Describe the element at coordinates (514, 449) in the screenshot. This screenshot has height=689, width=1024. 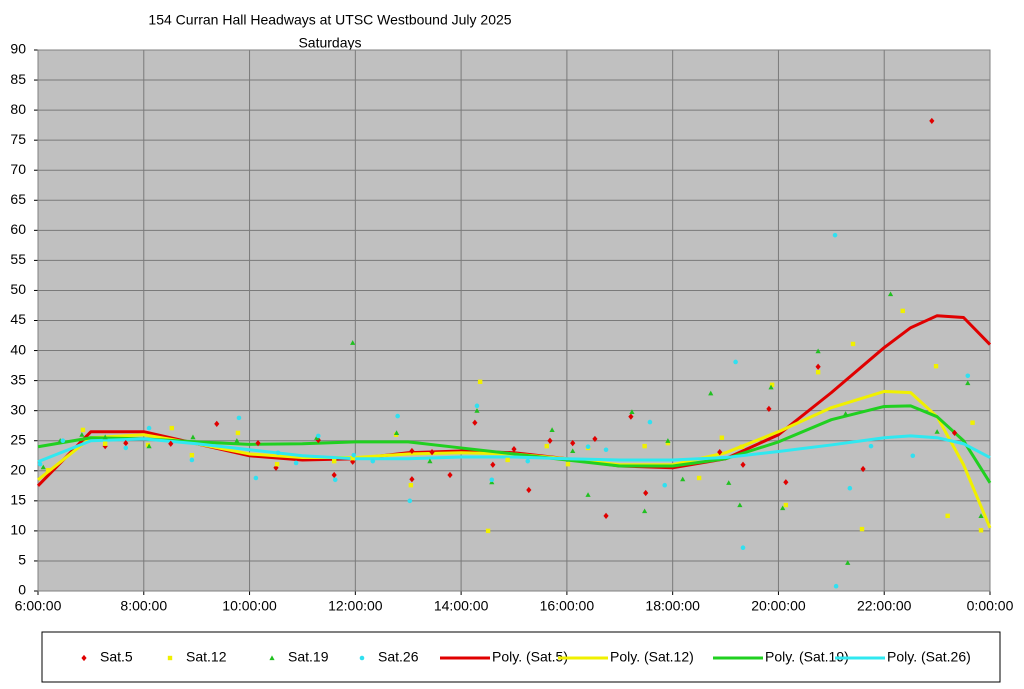
I see `trend-line` at that location.